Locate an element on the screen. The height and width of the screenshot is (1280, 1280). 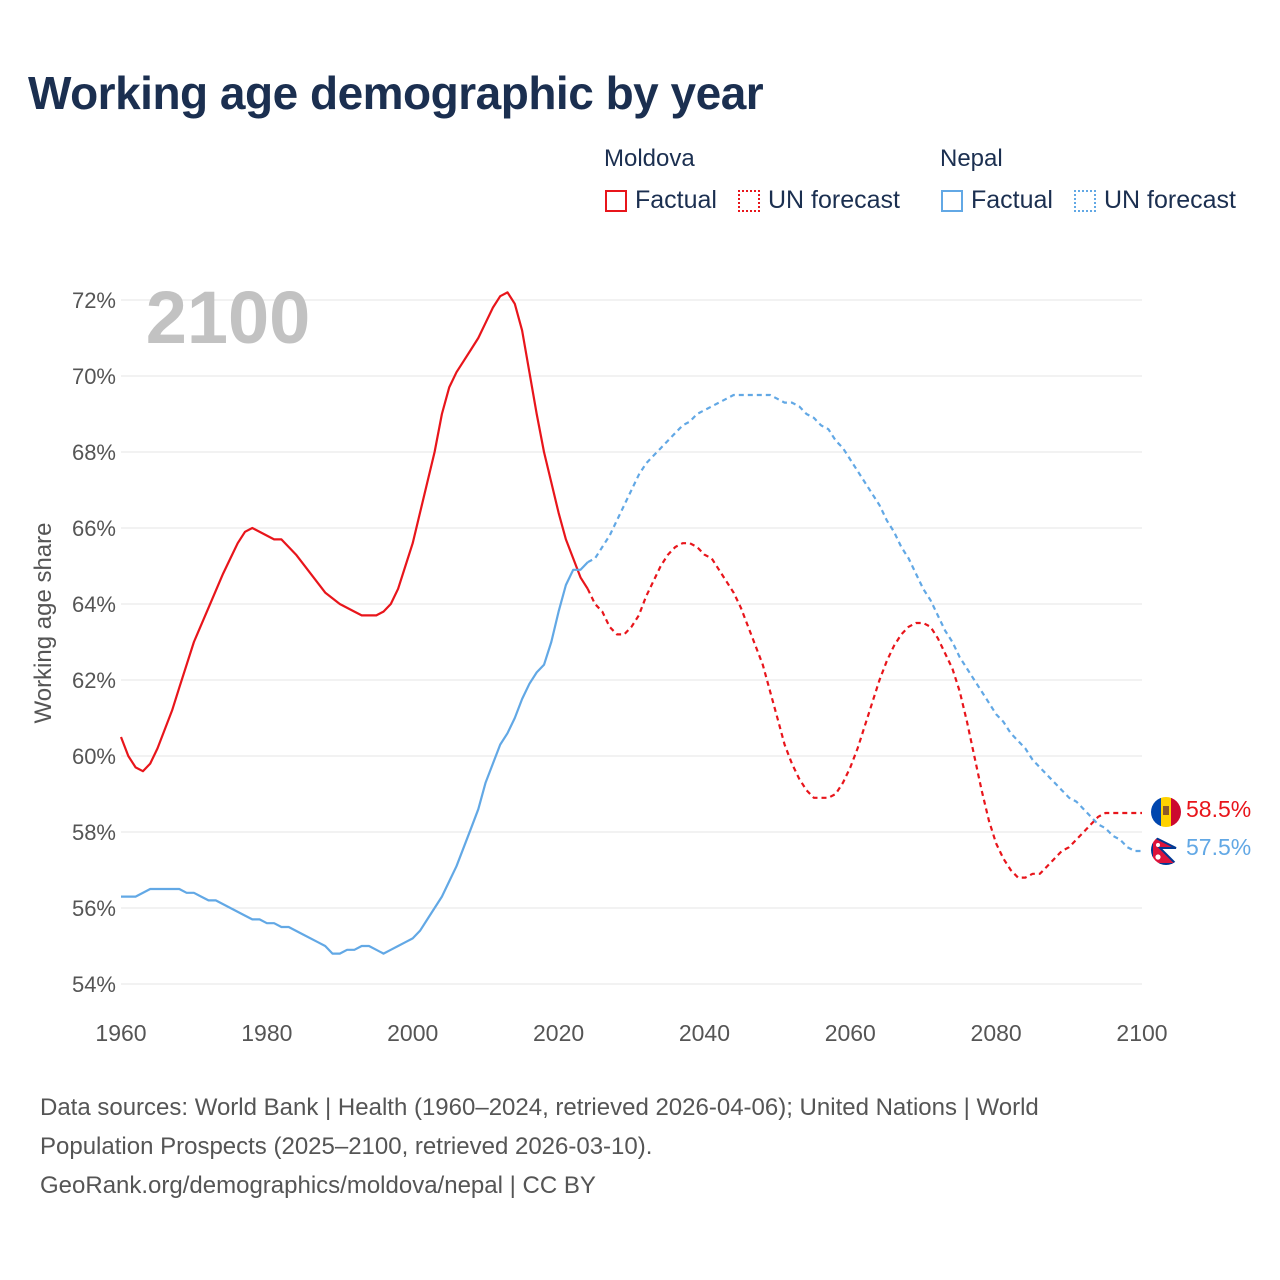
nepal-flag-icon is located at coordinates (1166, 850).